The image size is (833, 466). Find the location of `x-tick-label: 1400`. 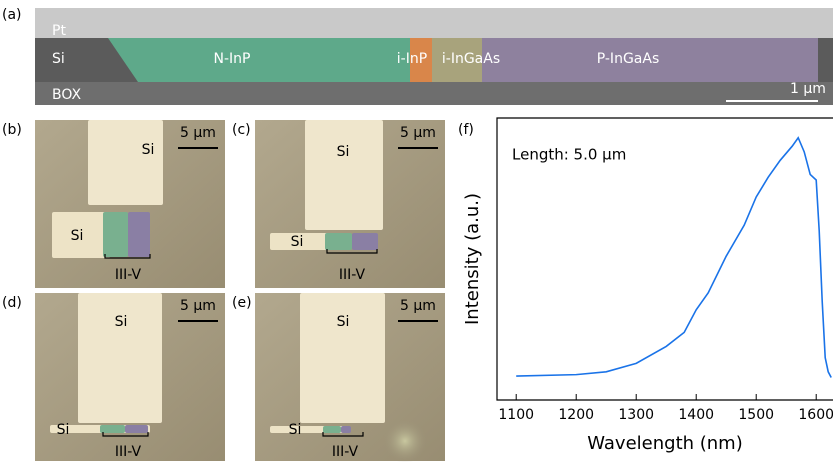

x-tick-label: 1400 is located at coordinates (696, 415).